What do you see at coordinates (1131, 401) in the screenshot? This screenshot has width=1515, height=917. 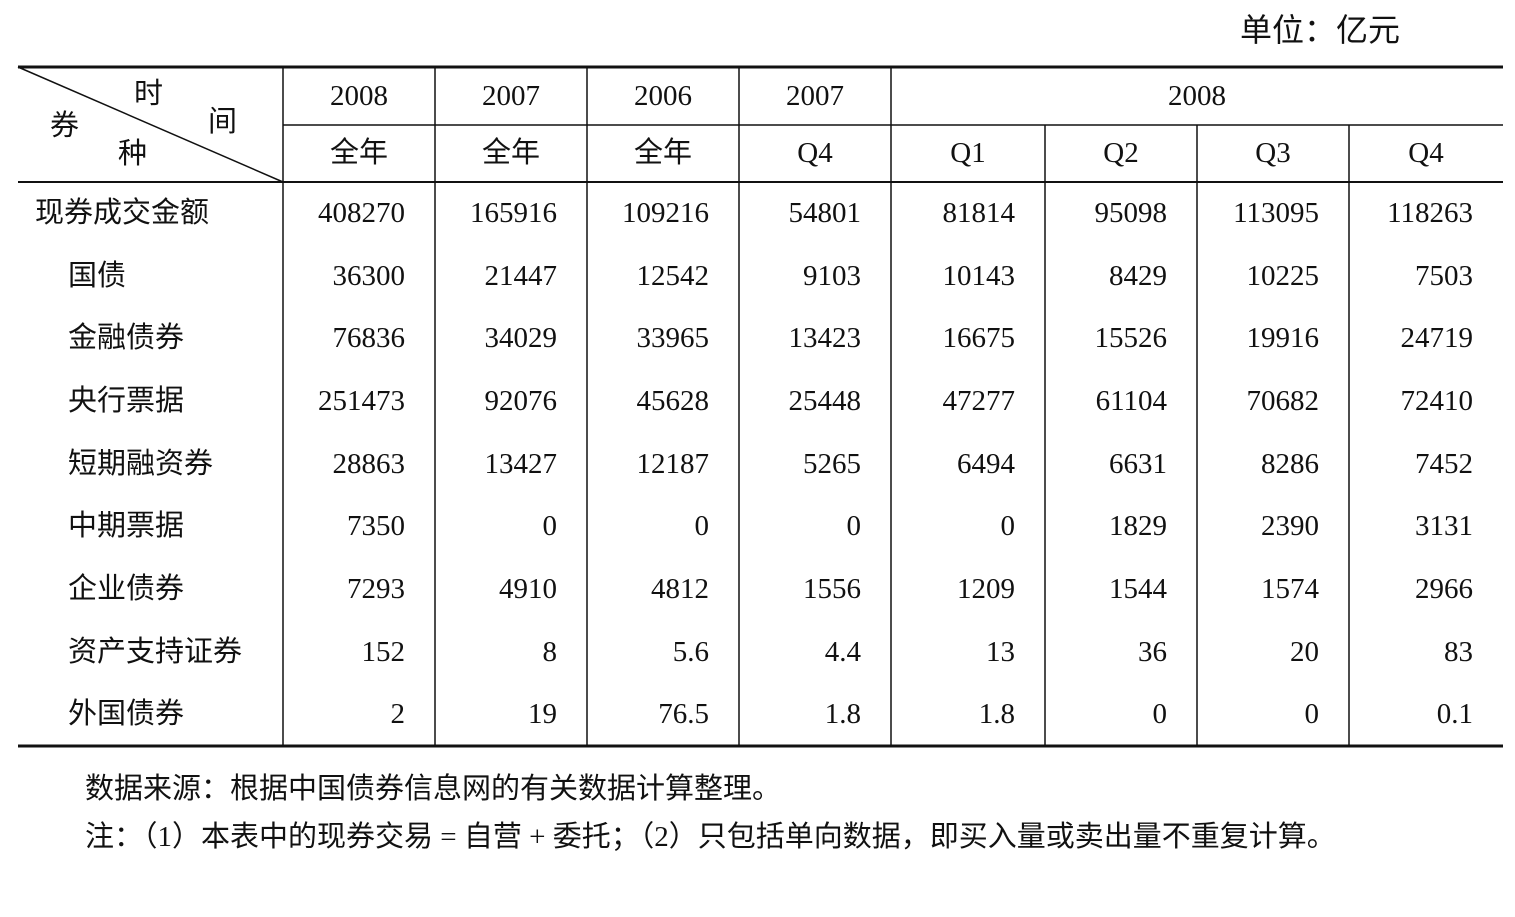 I see `cell: 61104` at bounding box center [1131, 401].